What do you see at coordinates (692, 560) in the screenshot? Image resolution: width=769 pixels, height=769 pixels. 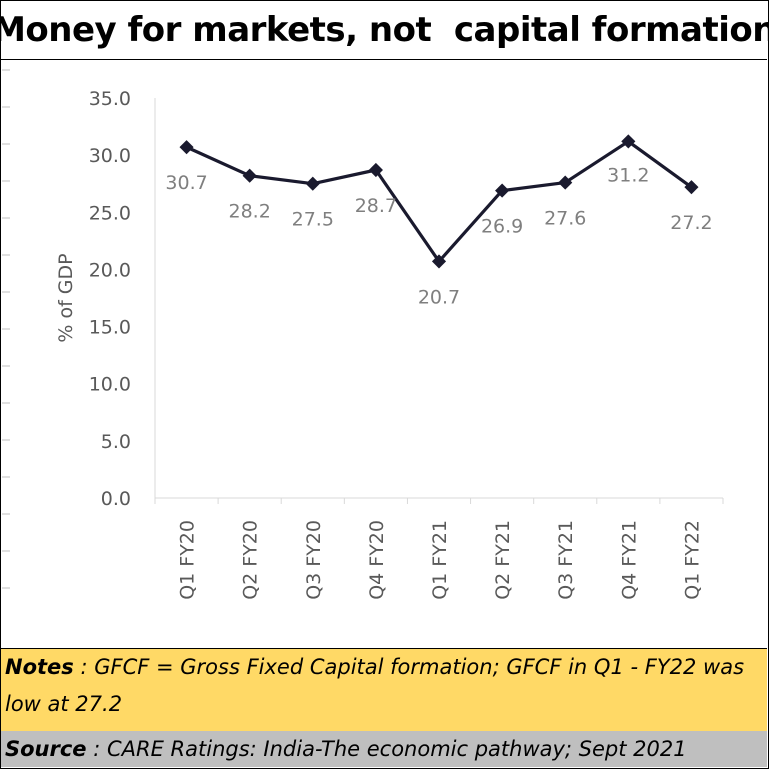 I see `x-category-label: Q1 FY22` at bounding box center [692, 560].